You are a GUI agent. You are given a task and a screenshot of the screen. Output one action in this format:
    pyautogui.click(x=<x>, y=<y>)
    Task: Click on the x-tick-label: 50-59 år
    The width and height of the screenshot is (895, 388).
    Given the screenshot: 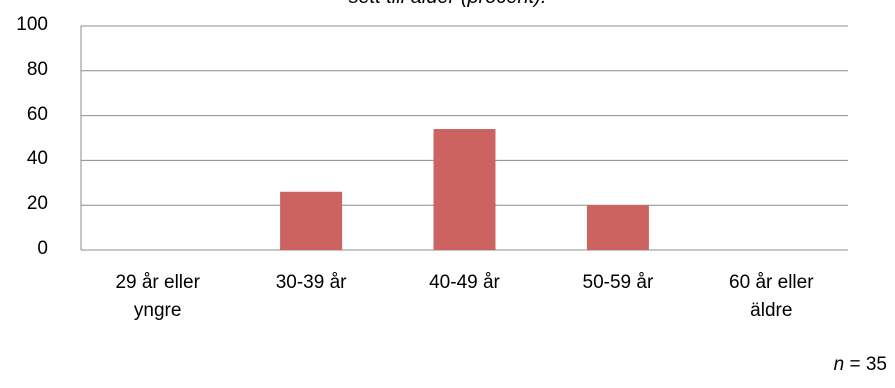 What is the action you would take?
    pyautogui.click(x=618, y=283)
    